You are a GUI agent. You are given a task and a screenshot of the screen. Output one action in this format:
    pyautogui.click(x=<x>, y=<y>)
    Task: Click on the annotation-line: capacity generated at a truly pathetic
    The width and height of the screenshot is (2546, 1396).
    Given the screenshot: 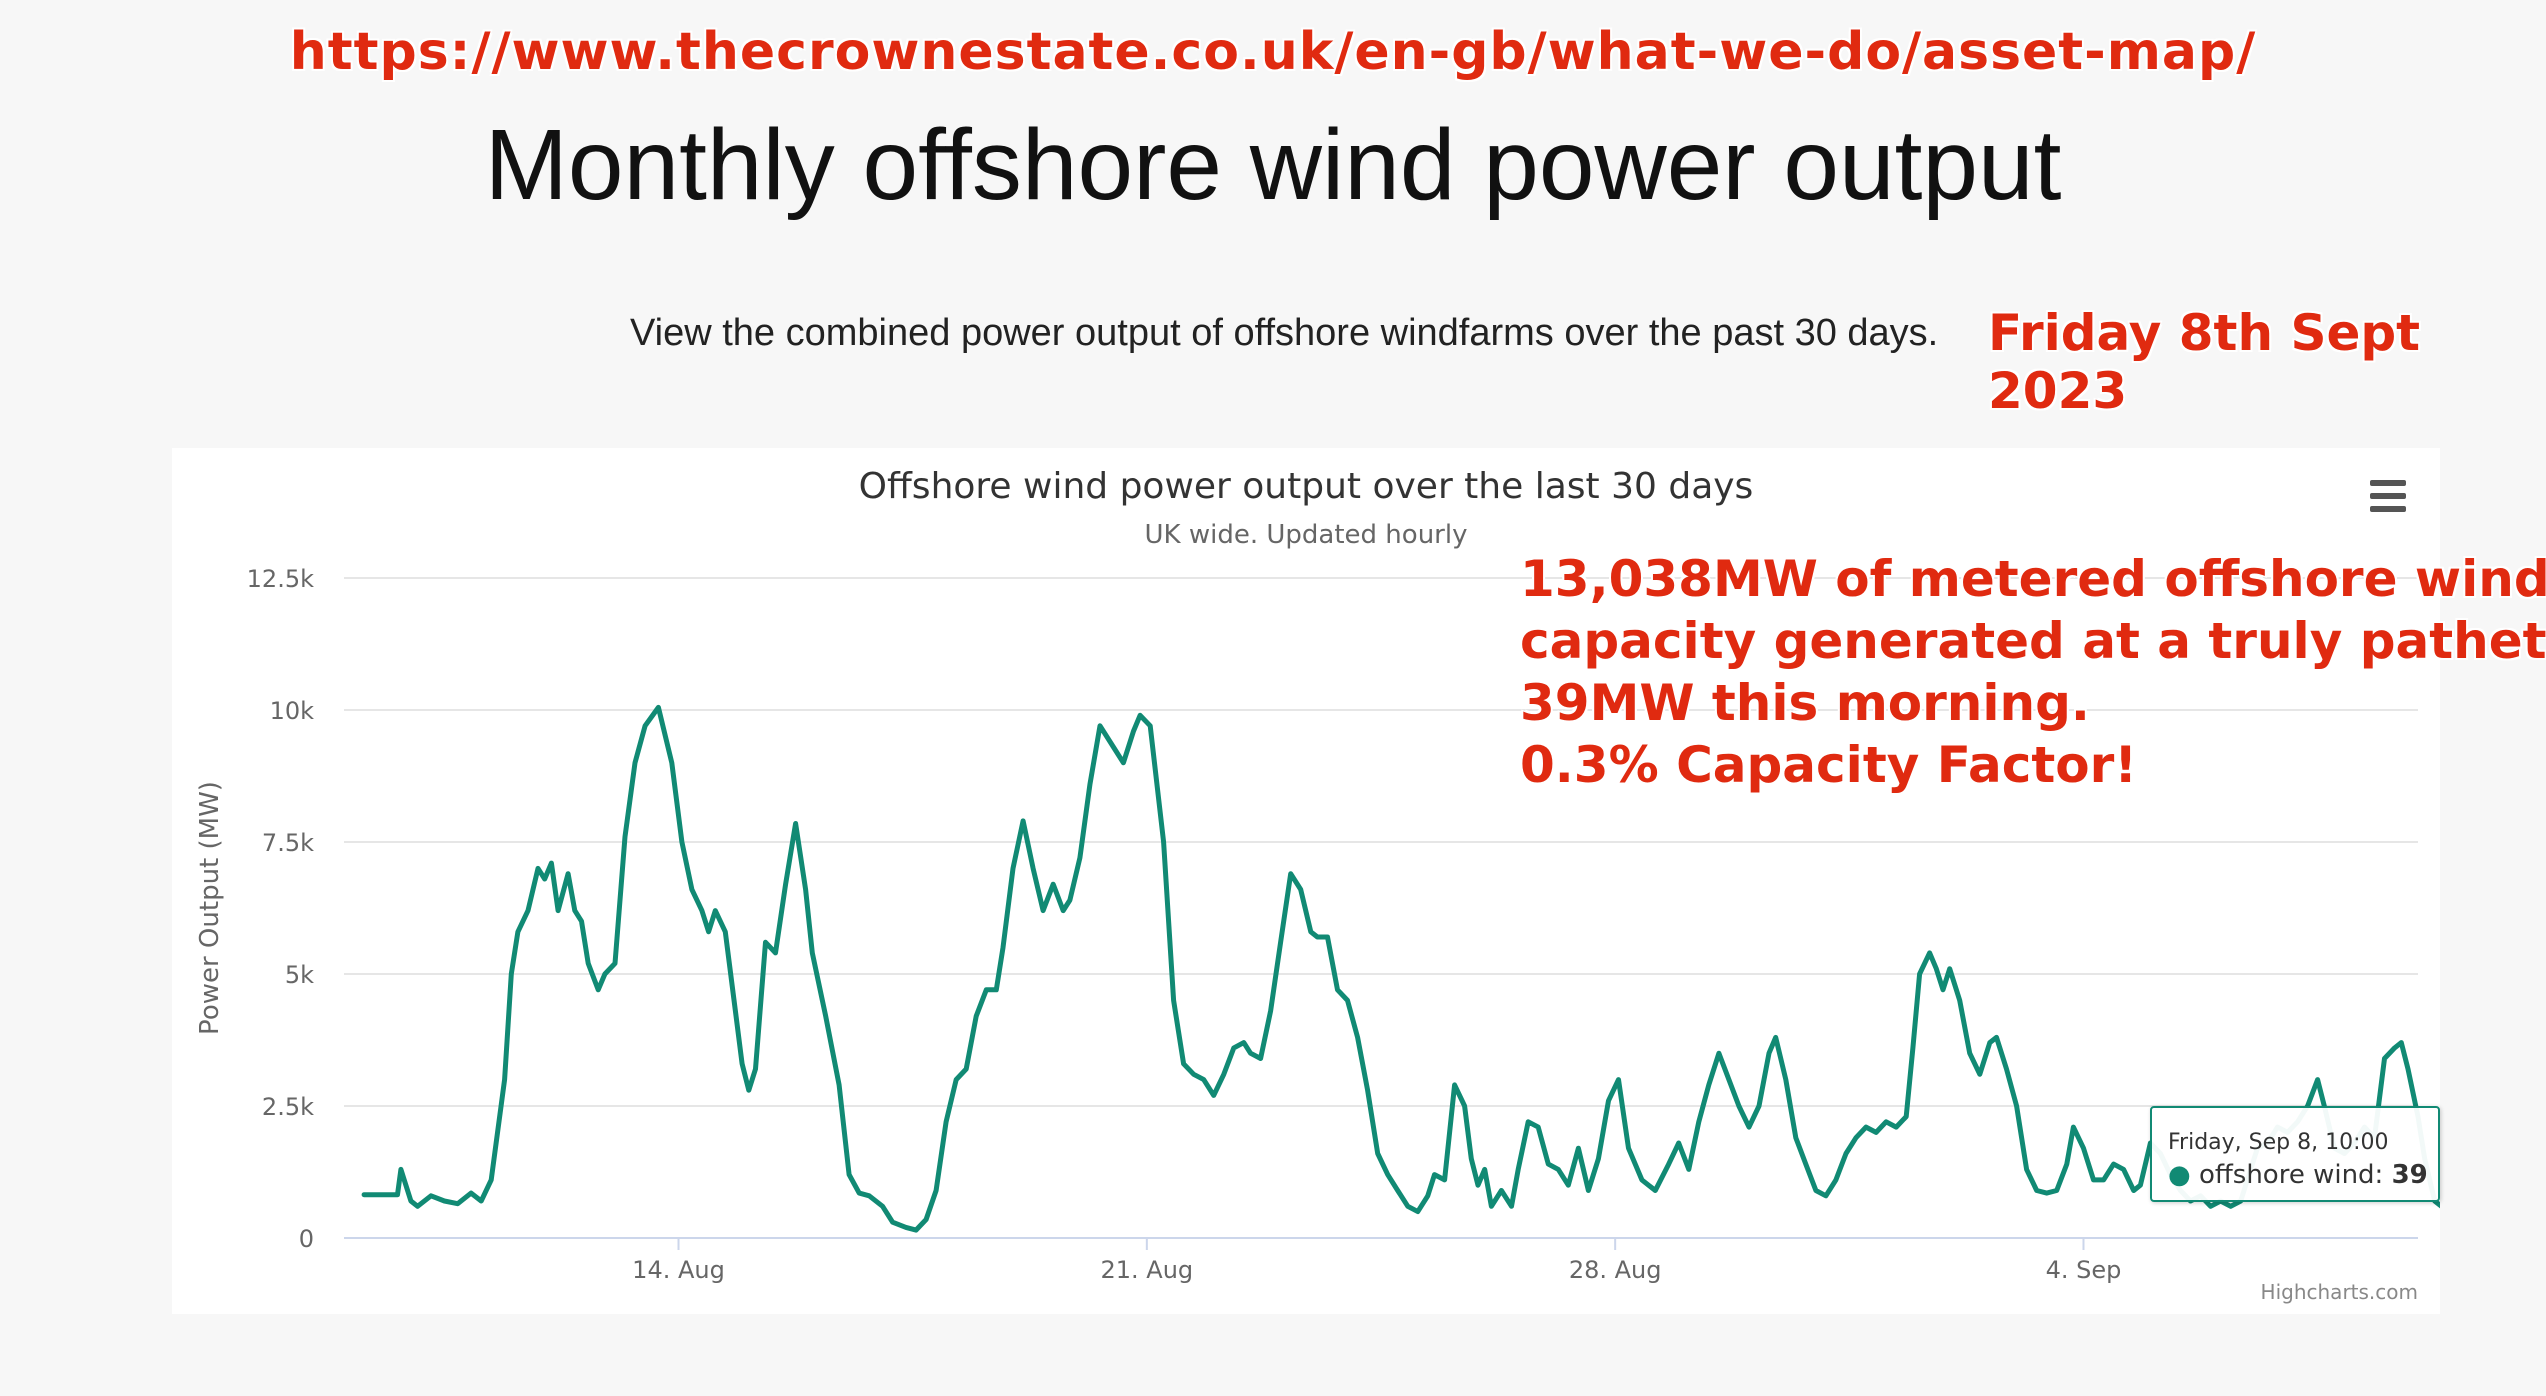 What is the action you would take?
    pyautogui.click(x=2033, y=641)
    